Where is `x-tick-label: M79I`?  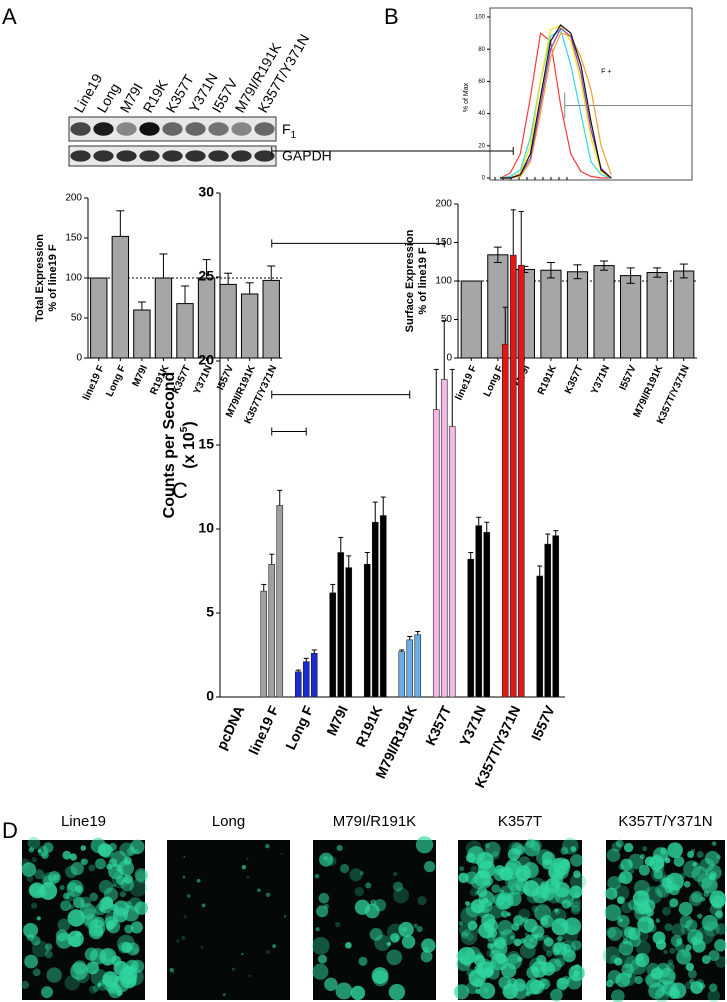 x-tick-label: M79I is located at coordinates (337, 720).